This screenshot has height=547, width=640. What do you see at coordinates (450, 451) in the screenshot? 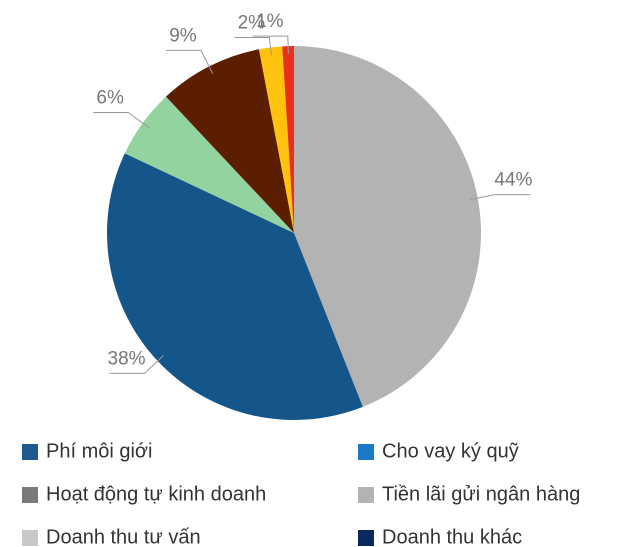
I see `legend-label: Cho vay ký quỹ` at bounding box center [450, 451].